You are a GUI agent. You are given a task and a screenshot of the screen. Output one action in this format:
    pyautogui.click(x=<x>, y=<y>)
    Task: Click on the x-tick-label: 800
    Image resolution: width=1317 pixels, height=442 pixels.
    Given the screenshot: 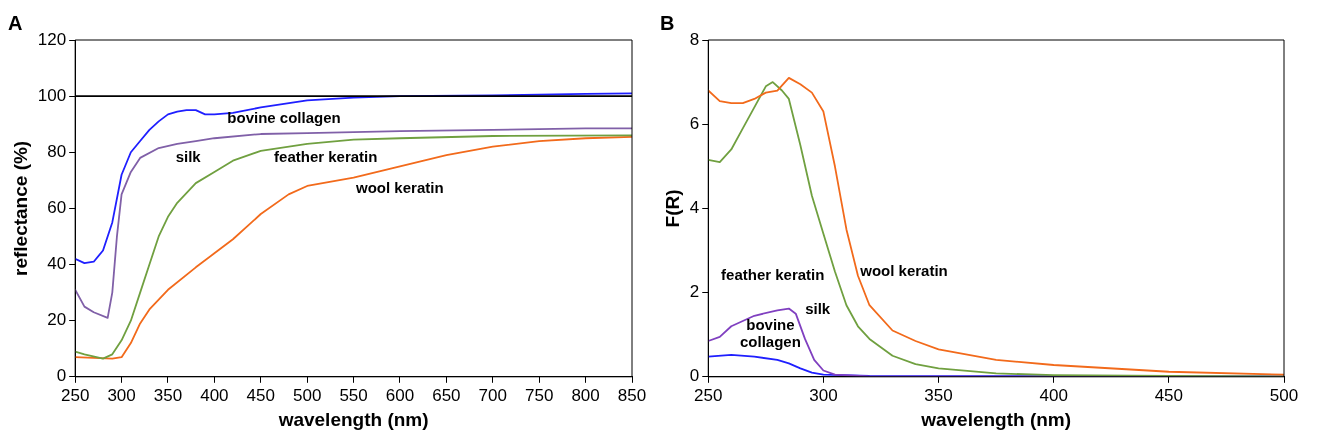 What is the action you would take?
    pyautogui.click(x=585, y=395)
    